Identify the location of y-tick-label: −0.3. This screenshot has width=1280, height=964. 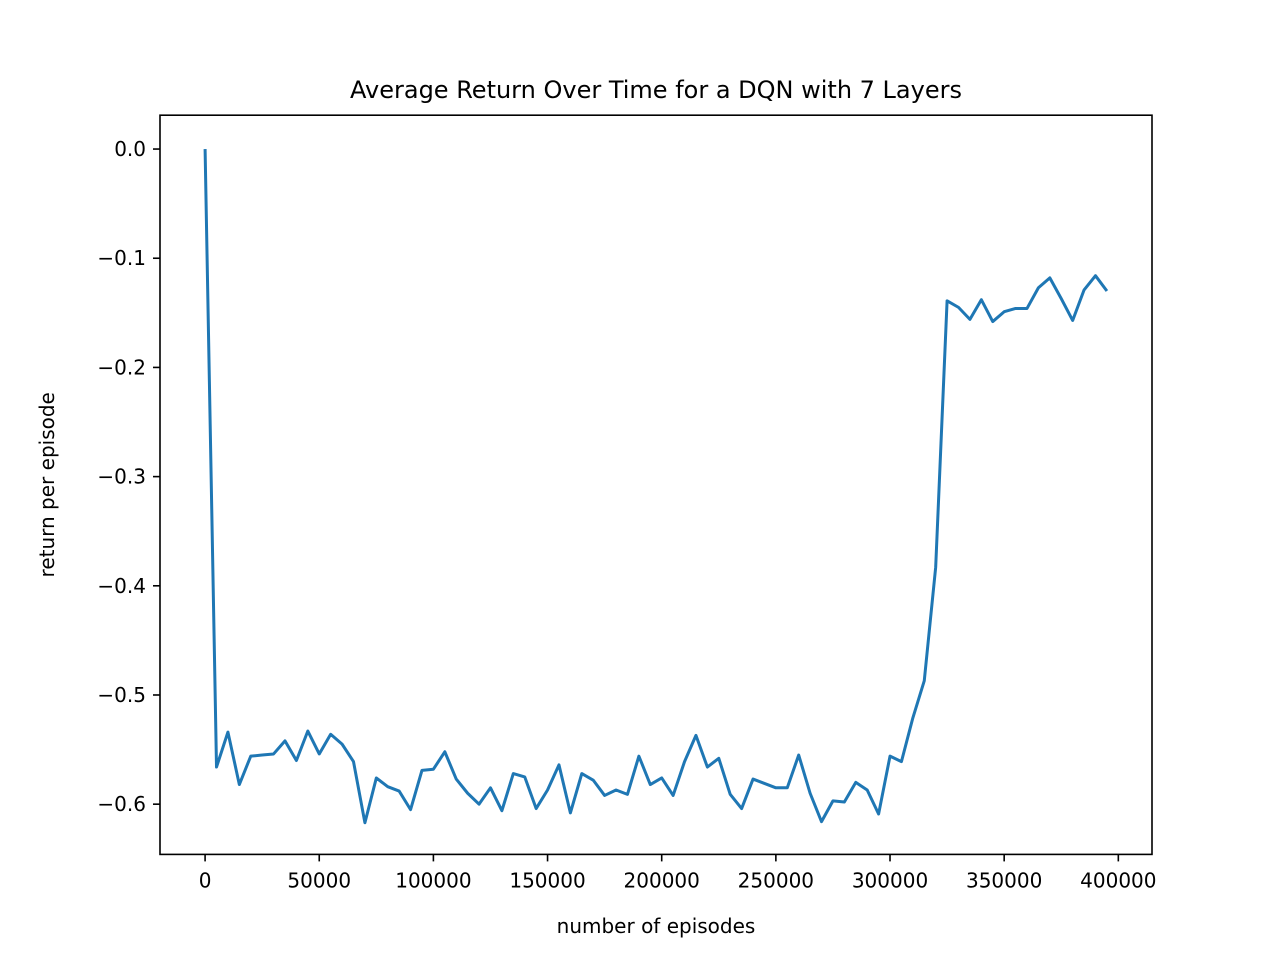
(121, 477).